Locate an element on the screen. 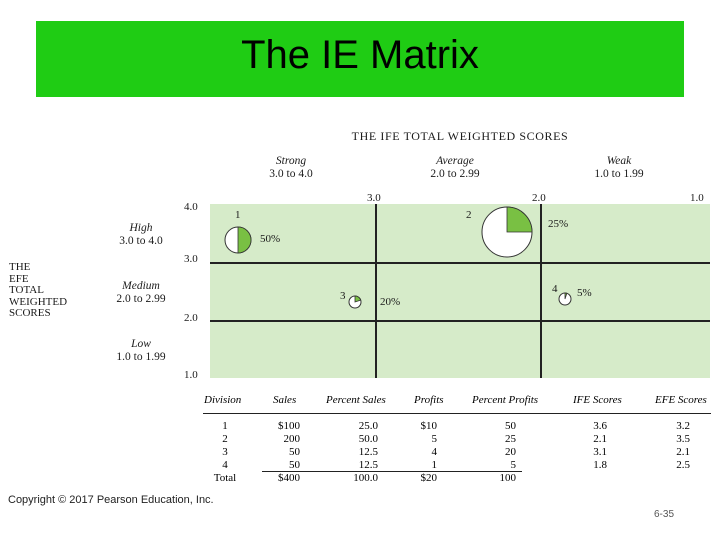 Image resolution: width=720 pixels, height=540 pixels. table-cell: $100 is located at coordinates (289, 426).